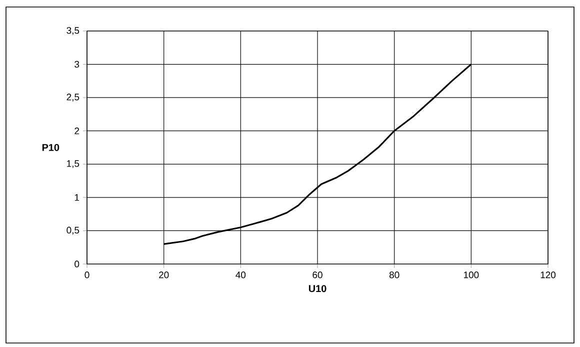 This screenshot has width=580, height=347. What do you see at coordinates (164, 275) in the screenshot?
I see `x-tick-label: 20` at bounding box center [164, 275].